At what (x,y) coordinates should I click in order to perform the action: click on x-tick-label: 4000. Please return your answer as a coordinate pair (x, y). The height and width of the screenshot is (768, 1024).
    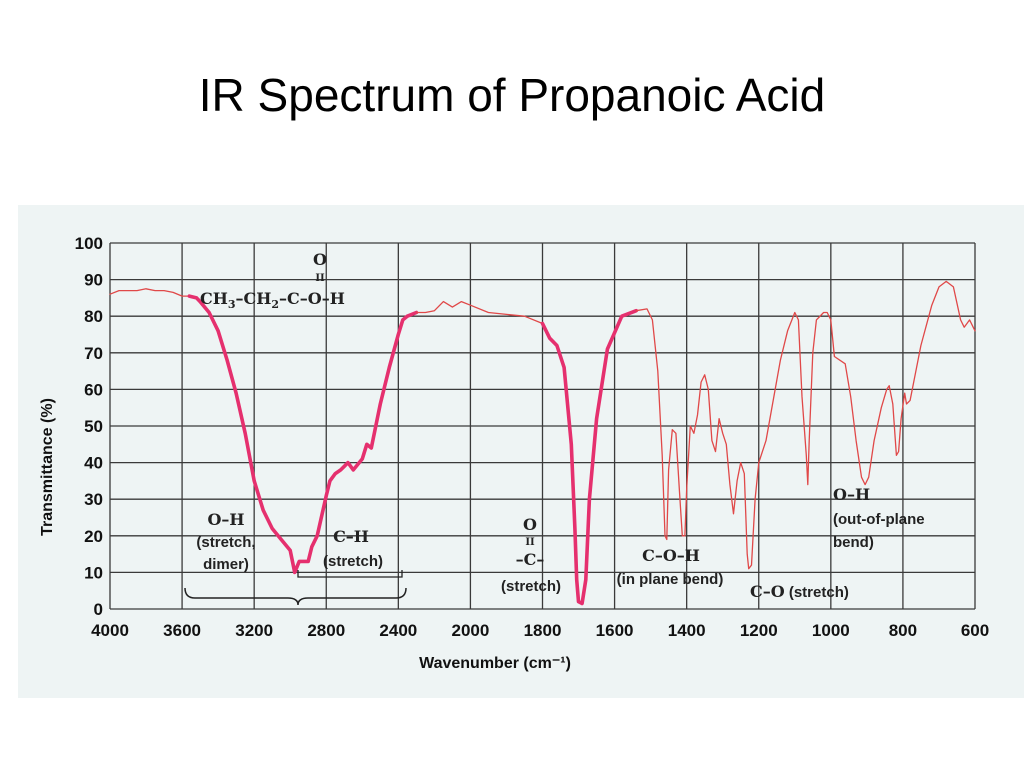
    Looking at the image, I should click on (110, 630).